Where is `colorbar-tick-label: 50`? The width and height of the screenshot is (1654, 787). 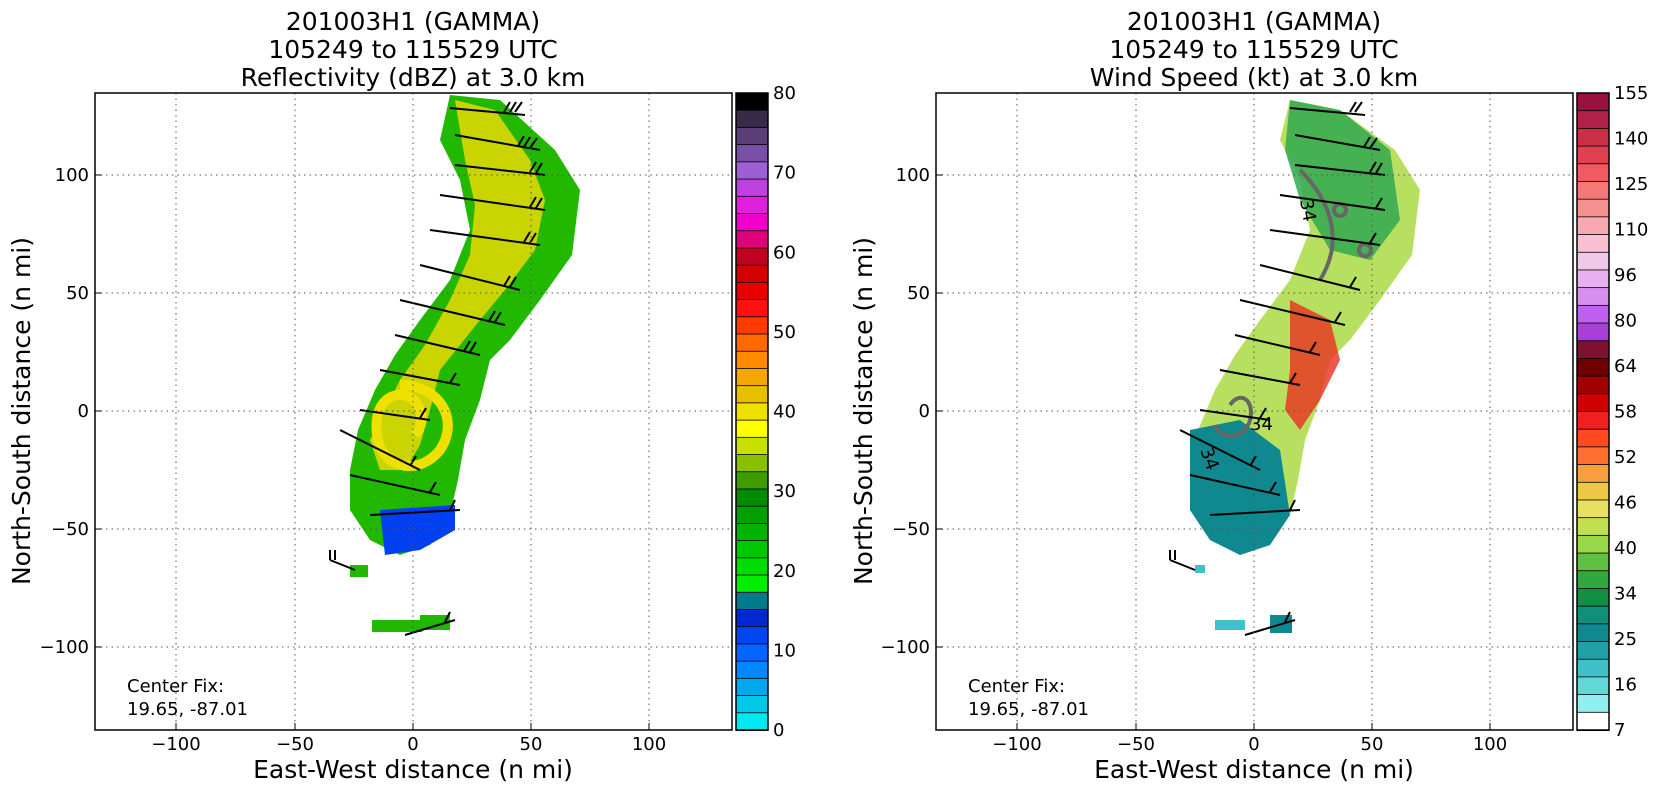
colorbar-tick-label: 50 is located at coordinates (784, 332).